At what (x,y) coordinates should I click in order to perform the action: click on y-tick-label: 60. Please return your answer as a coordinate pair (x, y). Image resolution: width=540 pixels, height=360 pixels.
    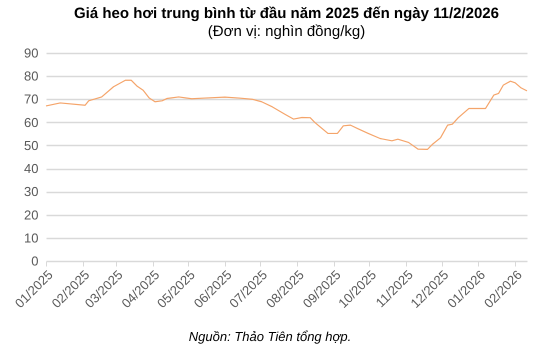
    Looking at the image, I should click on (31, 122).